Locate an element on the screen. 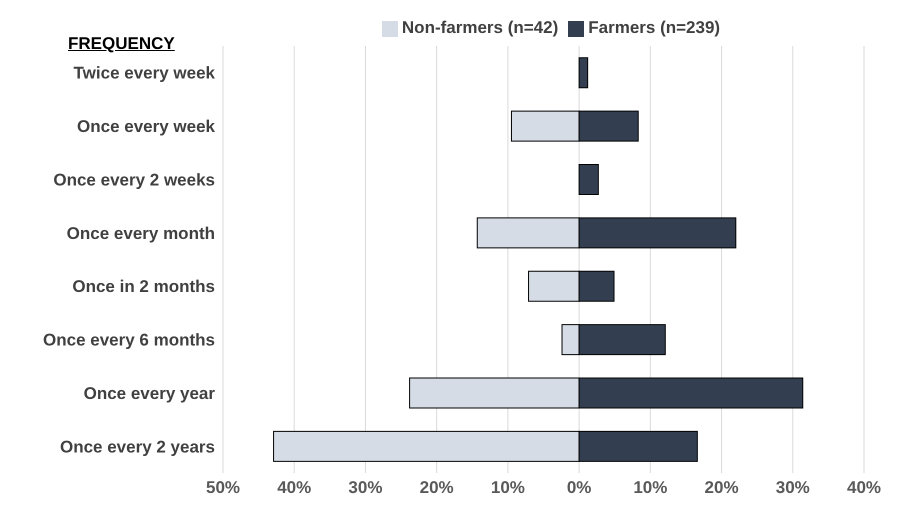  y-tick-label: Once every year is located at coordinates (150, 393).